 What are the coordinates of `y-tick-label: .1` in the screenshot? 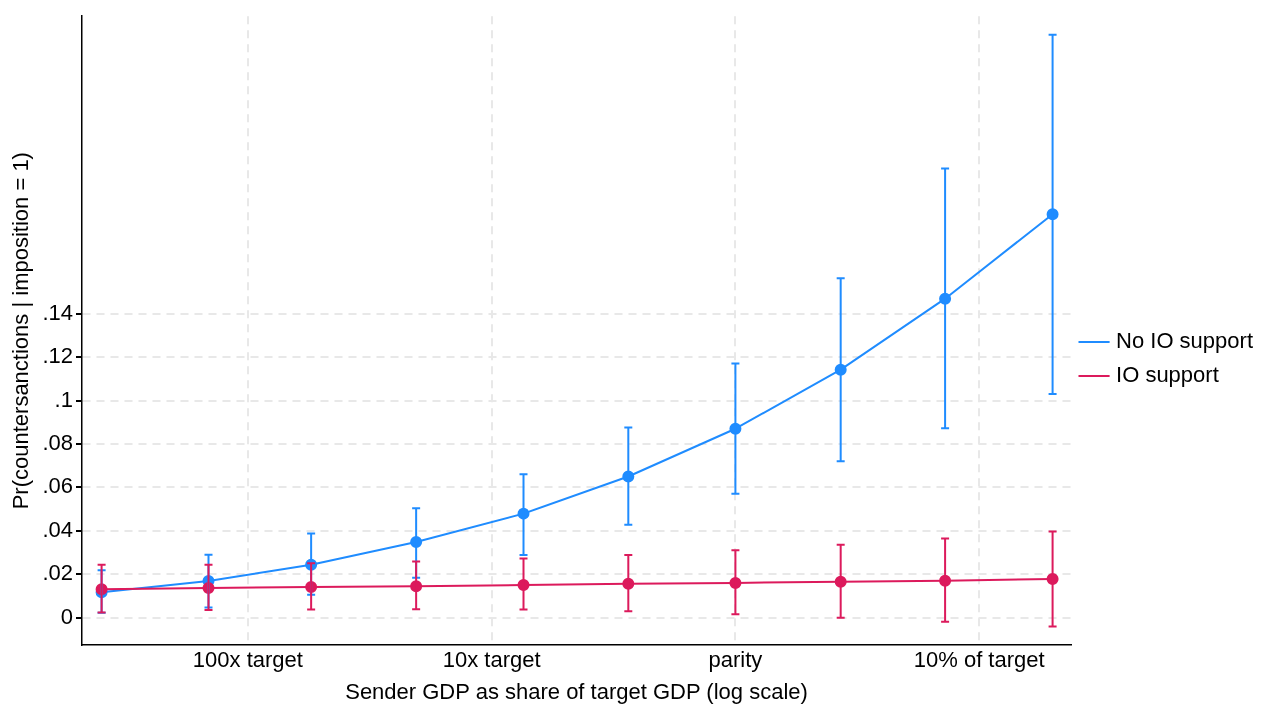 It's located at (63, 399).